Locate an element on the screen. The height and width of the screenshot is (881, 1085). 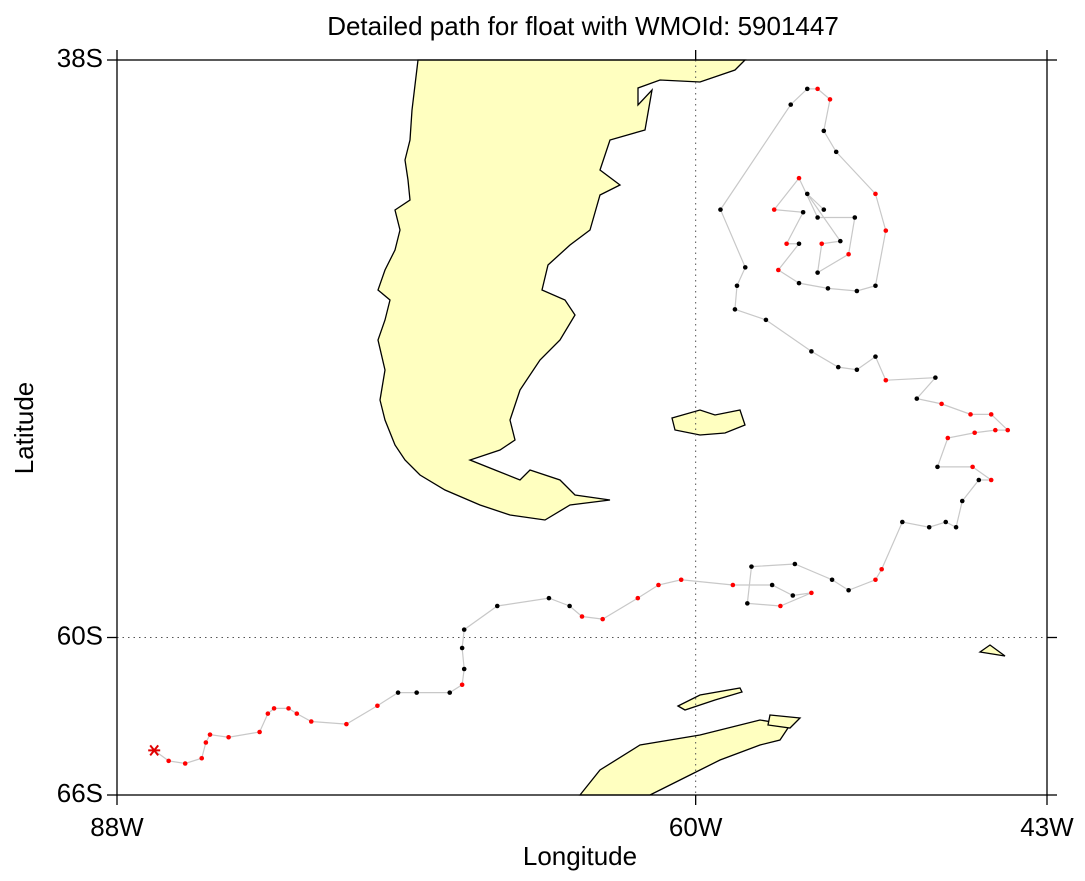
y-tick-label: 38S is located at coordinates (80, 58).